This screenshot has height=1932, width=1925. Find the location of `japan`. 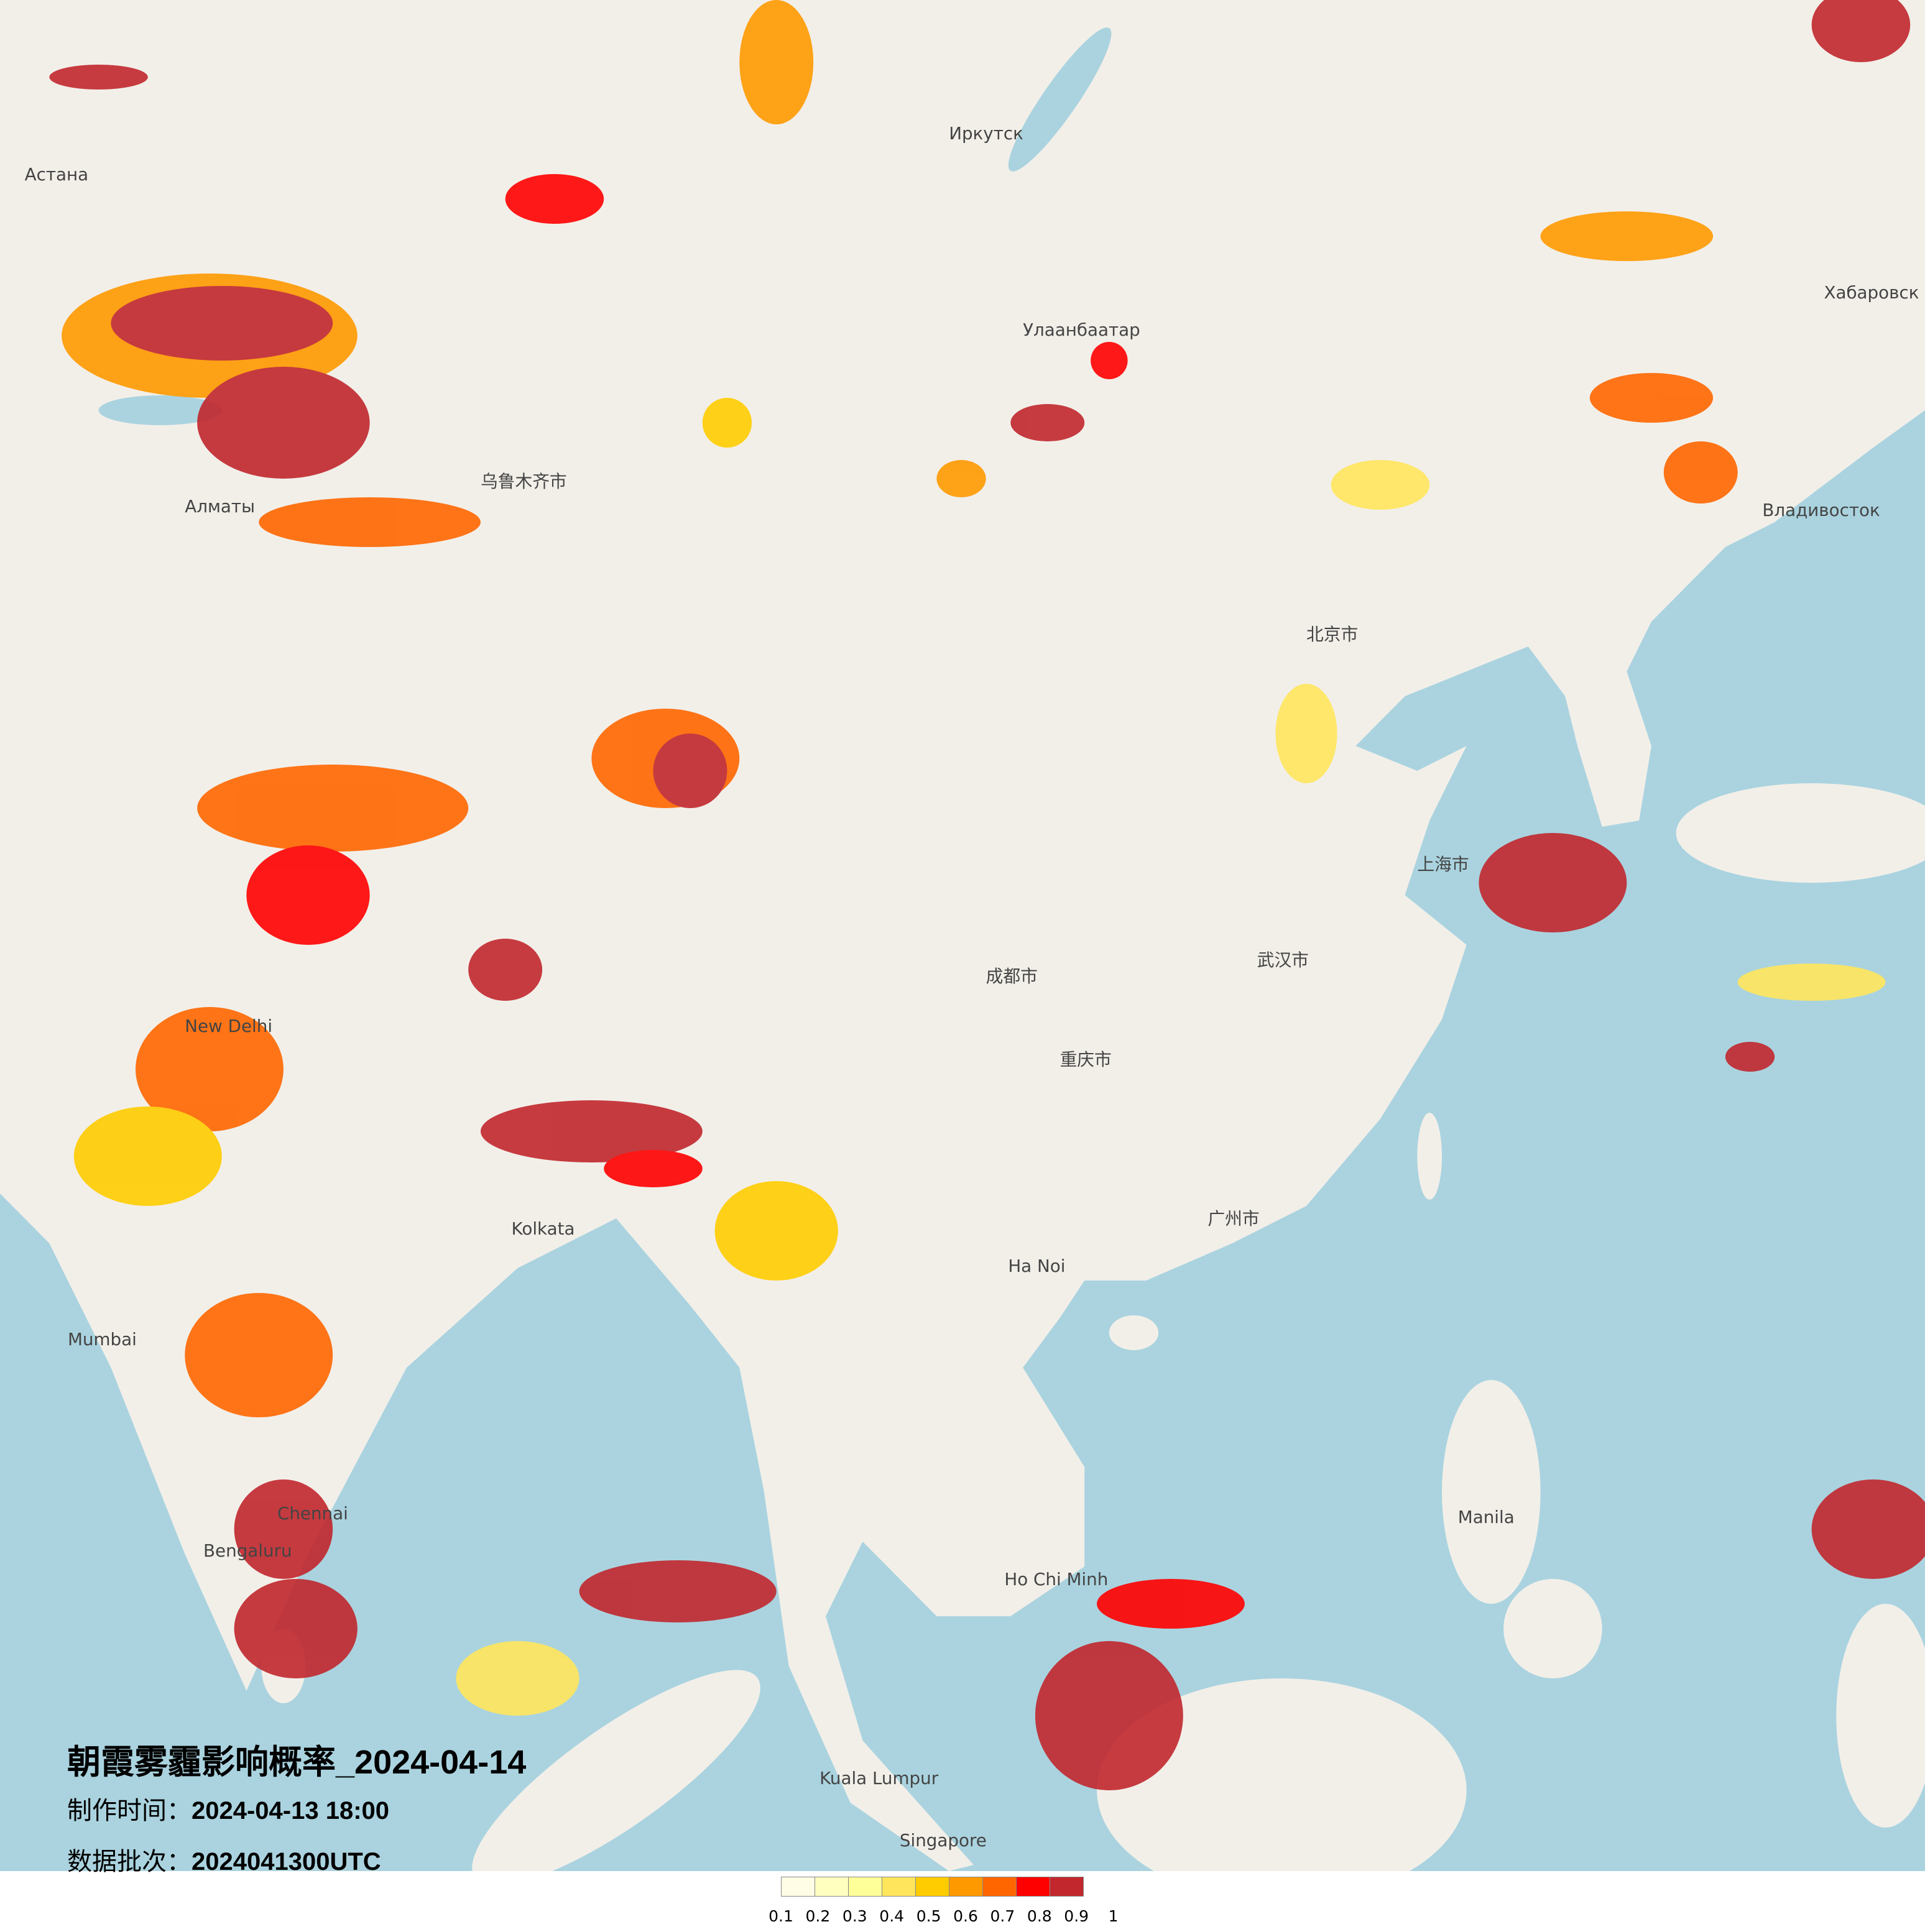

japan is located at coordinates (1800, 833).